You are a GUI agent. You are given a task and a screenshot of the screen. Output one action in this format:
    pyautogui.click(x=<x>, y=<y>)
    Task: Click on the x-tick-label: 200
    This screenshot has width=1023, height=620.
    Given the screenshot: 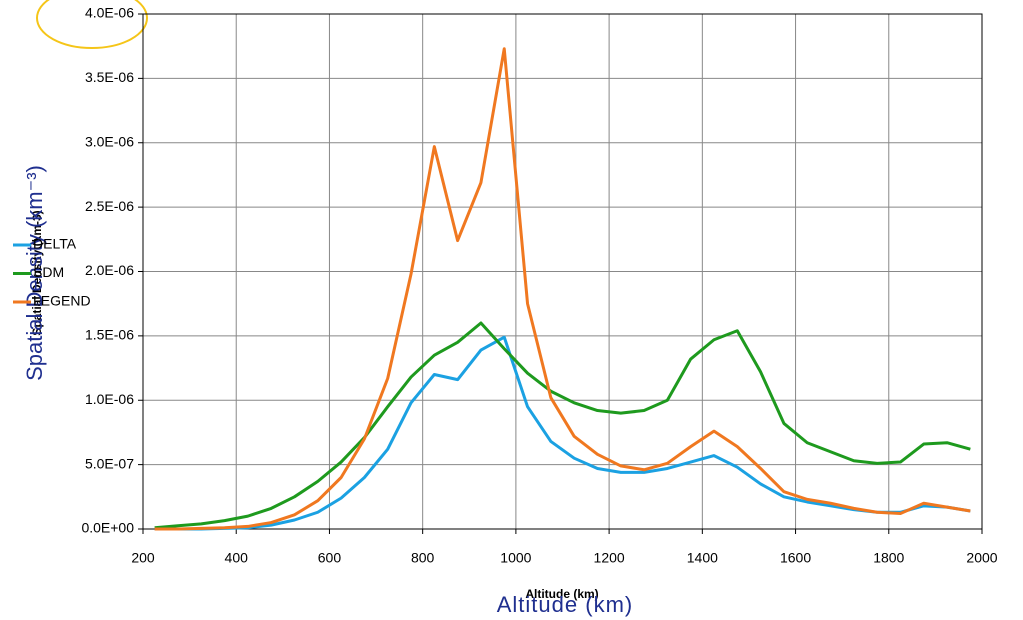 What is the action you would take?
    pyautogui.click(x=143, y=558)
    